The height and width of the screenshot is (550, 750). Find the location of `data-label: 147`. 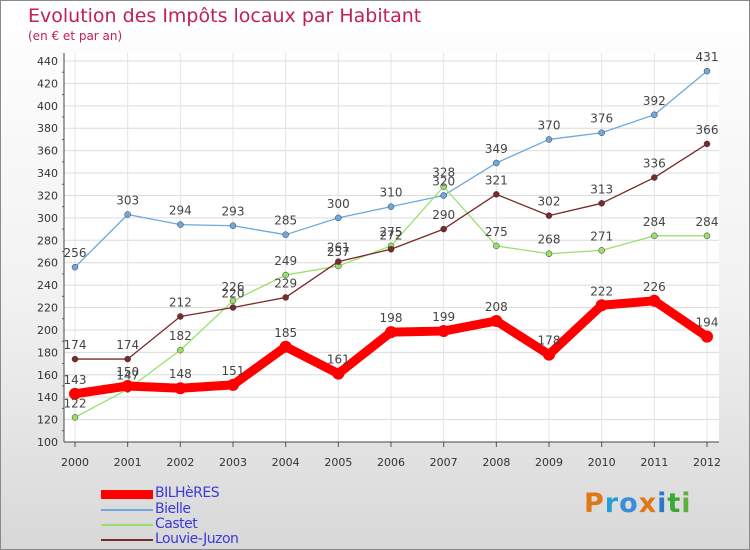

data-label: 147 is located at coordinates (127, 375).